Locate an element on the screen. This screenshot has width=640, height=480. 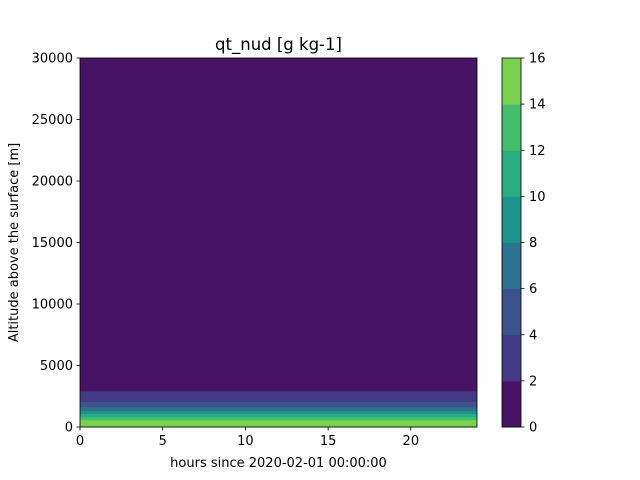
x-axis: 0 5 10 15 20 is located at coordinates (247, 438).